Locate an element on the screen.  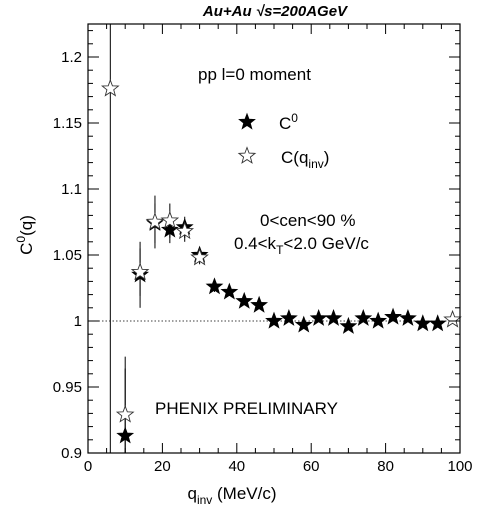
y-axis-label-sup: 0 is located at coordinates (21, 239).